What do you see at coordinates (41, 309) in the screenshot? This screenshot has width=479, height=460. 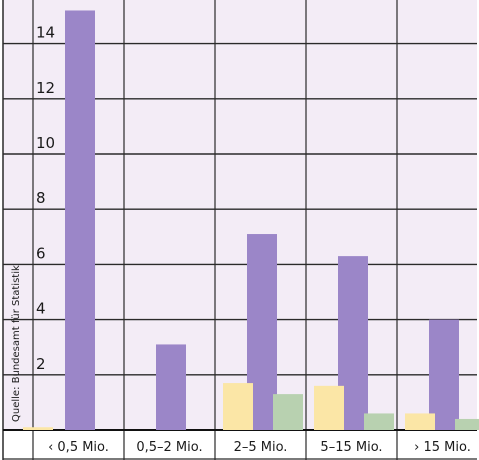 I see `y-tick-label-4: 4` at bounding box center [41, 309].